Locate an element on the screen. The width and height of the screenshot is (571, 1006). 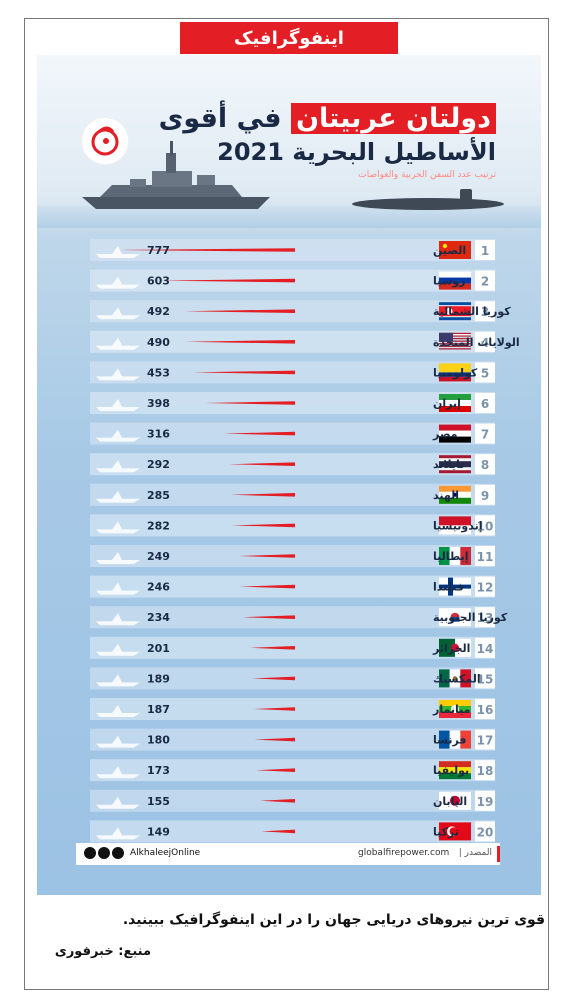
article-source: منبع: خبرفوری is located at coordinates (102, 951).